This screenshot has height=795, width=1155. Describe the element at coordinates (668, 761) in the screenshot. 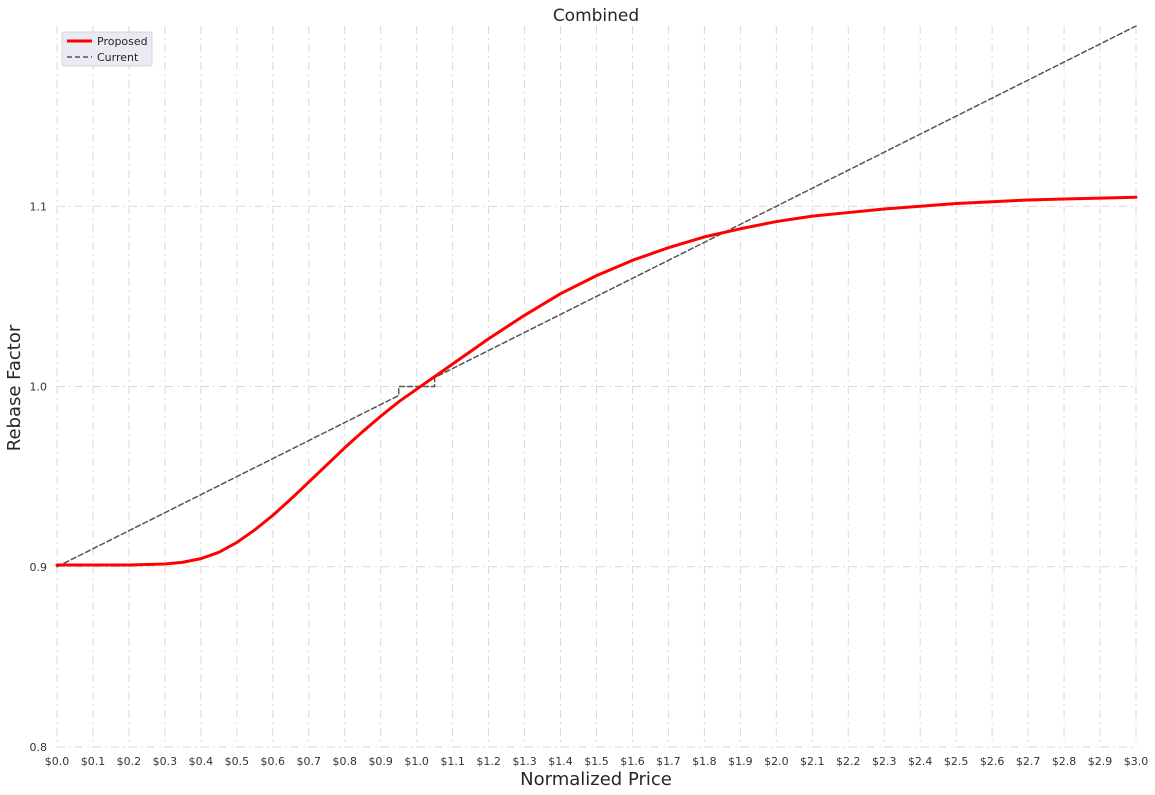

I see `x-tick-label: $1.7` at that location.